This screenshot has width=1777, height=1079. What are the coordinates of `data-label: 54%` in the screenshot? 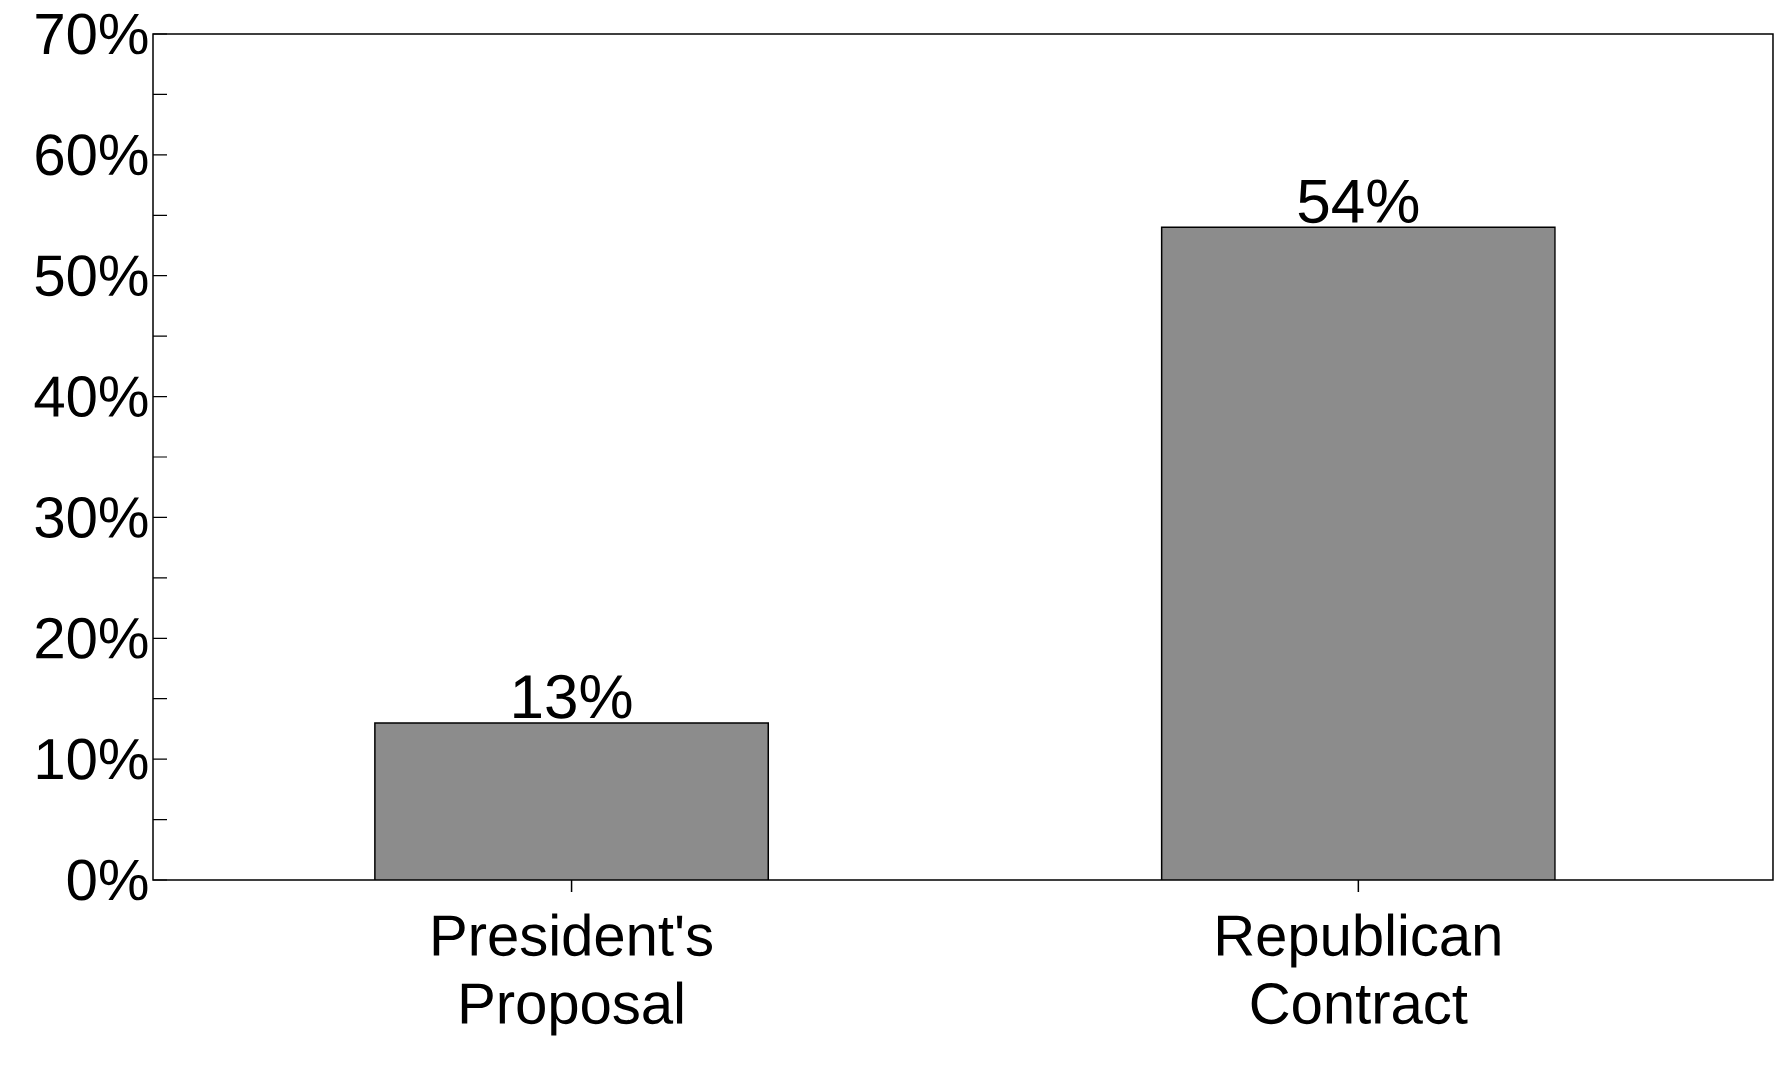 It's located at (1358, 201).